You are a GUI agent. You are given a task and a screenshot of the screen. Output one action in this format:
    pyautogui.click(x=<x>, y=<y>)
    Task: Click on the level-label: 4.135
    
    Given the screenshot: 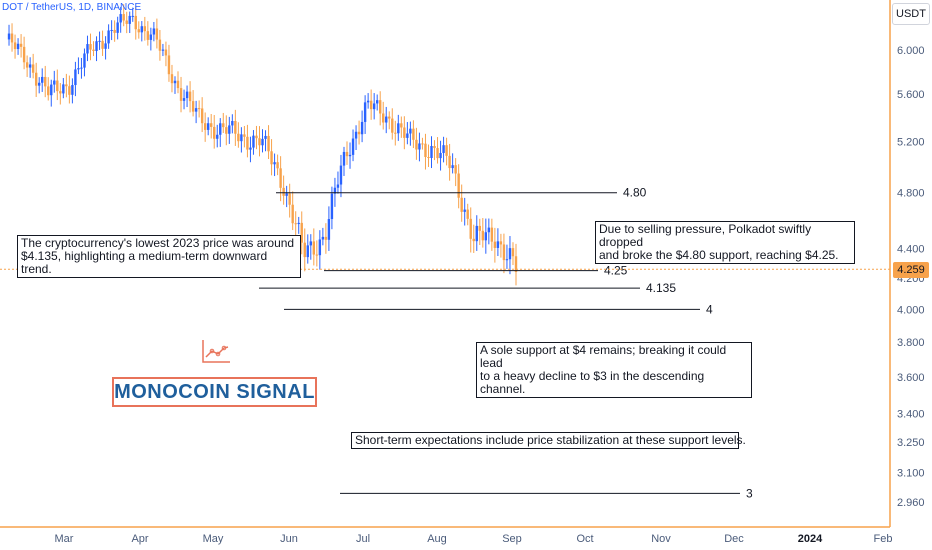 What is the action you would take?
    pyautogui.click(x=661, y=288)
    